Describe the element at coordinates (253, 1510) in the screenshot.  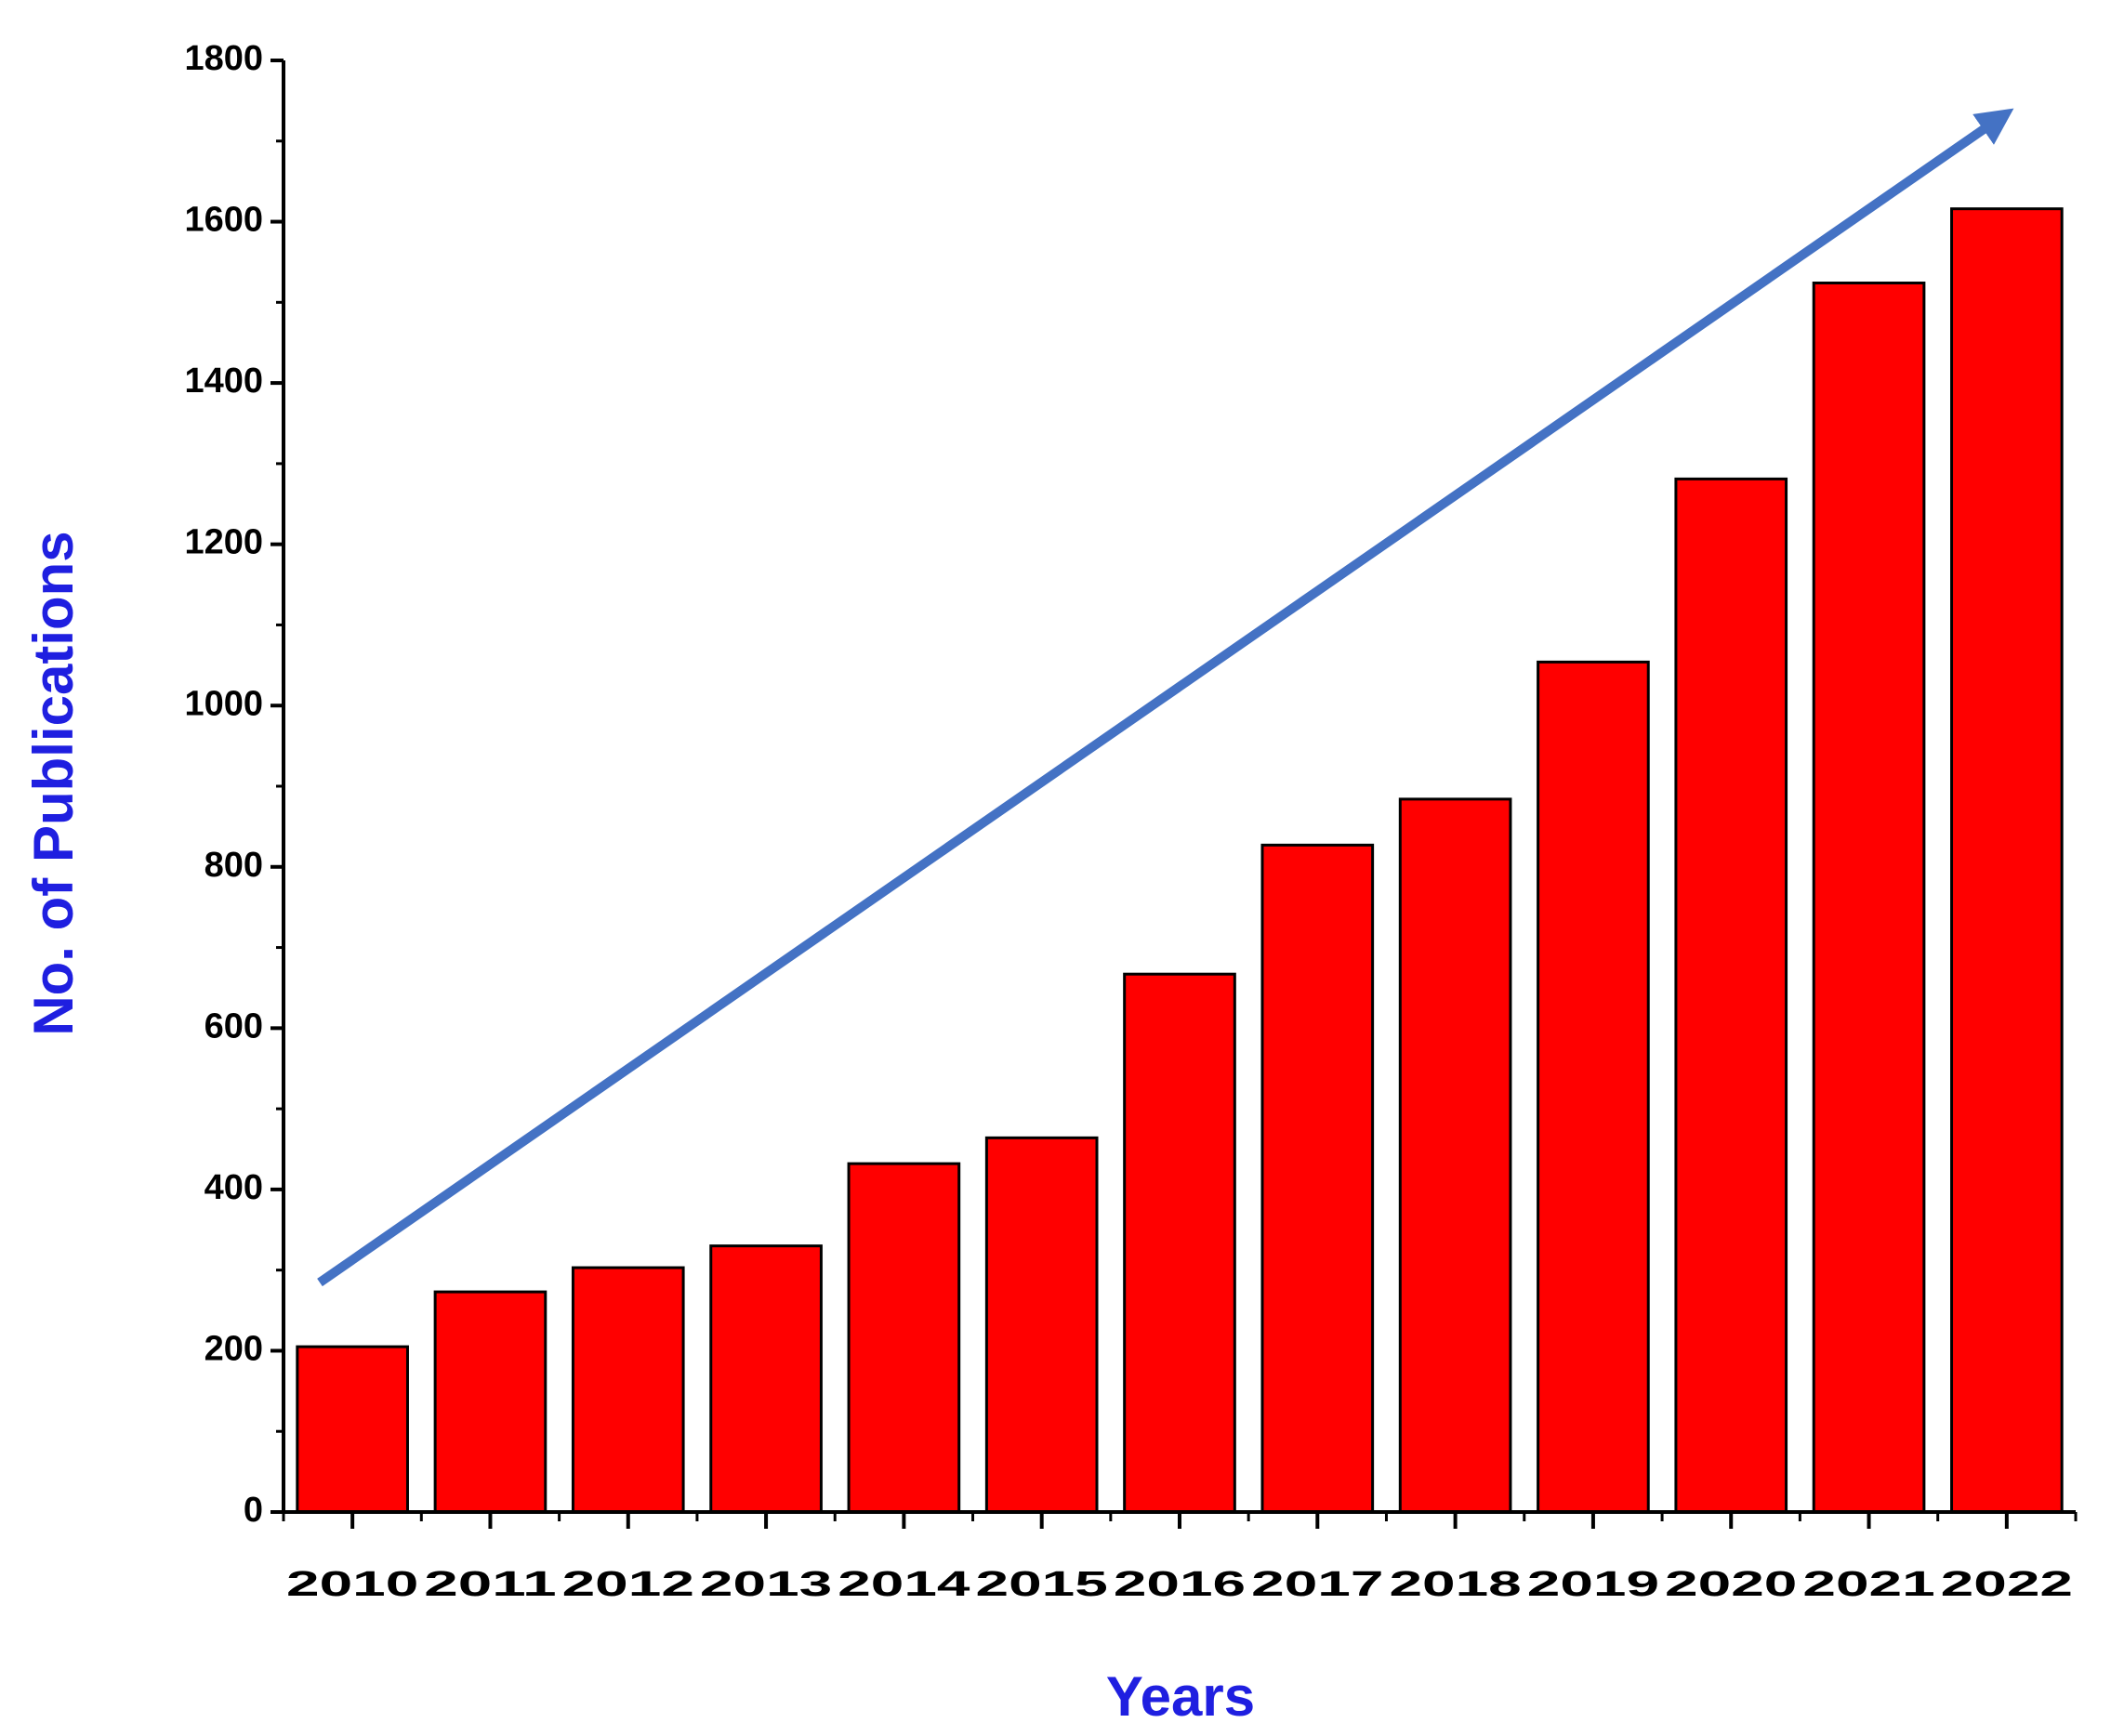
I see `y-tick-label: 0` at that location.